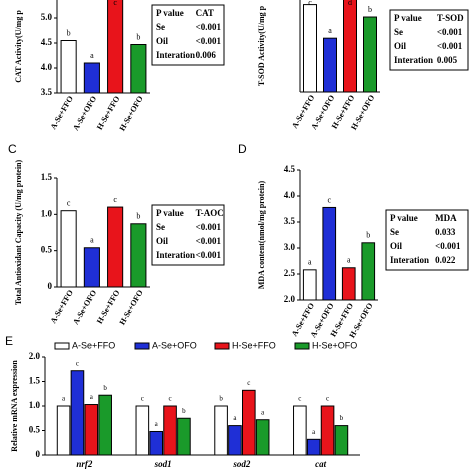 The image size is (474, 474). Describe the element at coordinates (47, 17) in the screenshot. I see `y-tick-label: 5.0` at that location.